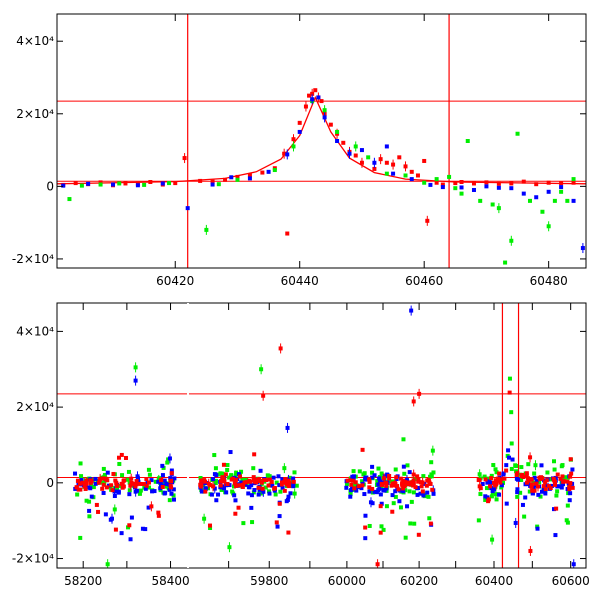 The image size is (600, 605). Describe the element at coordinates (135, 367) in the screenshot. I see `outlier-point-green` at that location.